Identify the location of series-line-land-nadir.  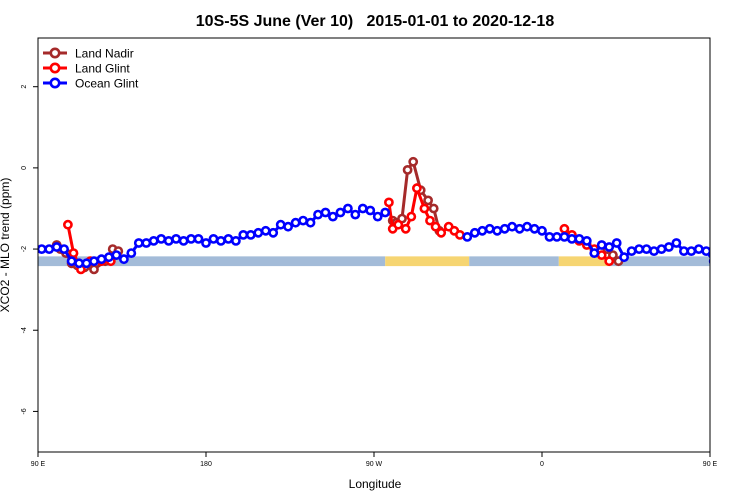
(739, 257).